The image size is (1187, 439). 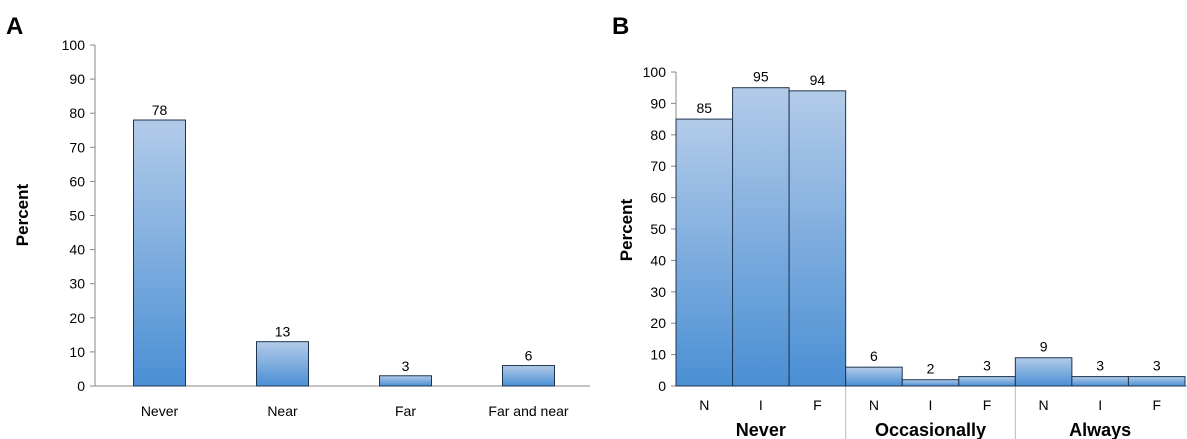 I want to click on panel-a-data-label: 6, so click(x=529, y=356).